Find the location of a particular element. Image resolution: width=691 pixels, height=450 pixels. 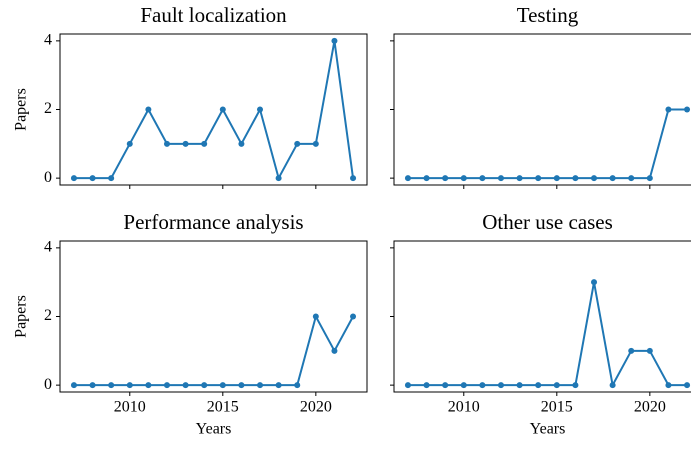

subplot-title: Testing is located at coordinates (548, 15).